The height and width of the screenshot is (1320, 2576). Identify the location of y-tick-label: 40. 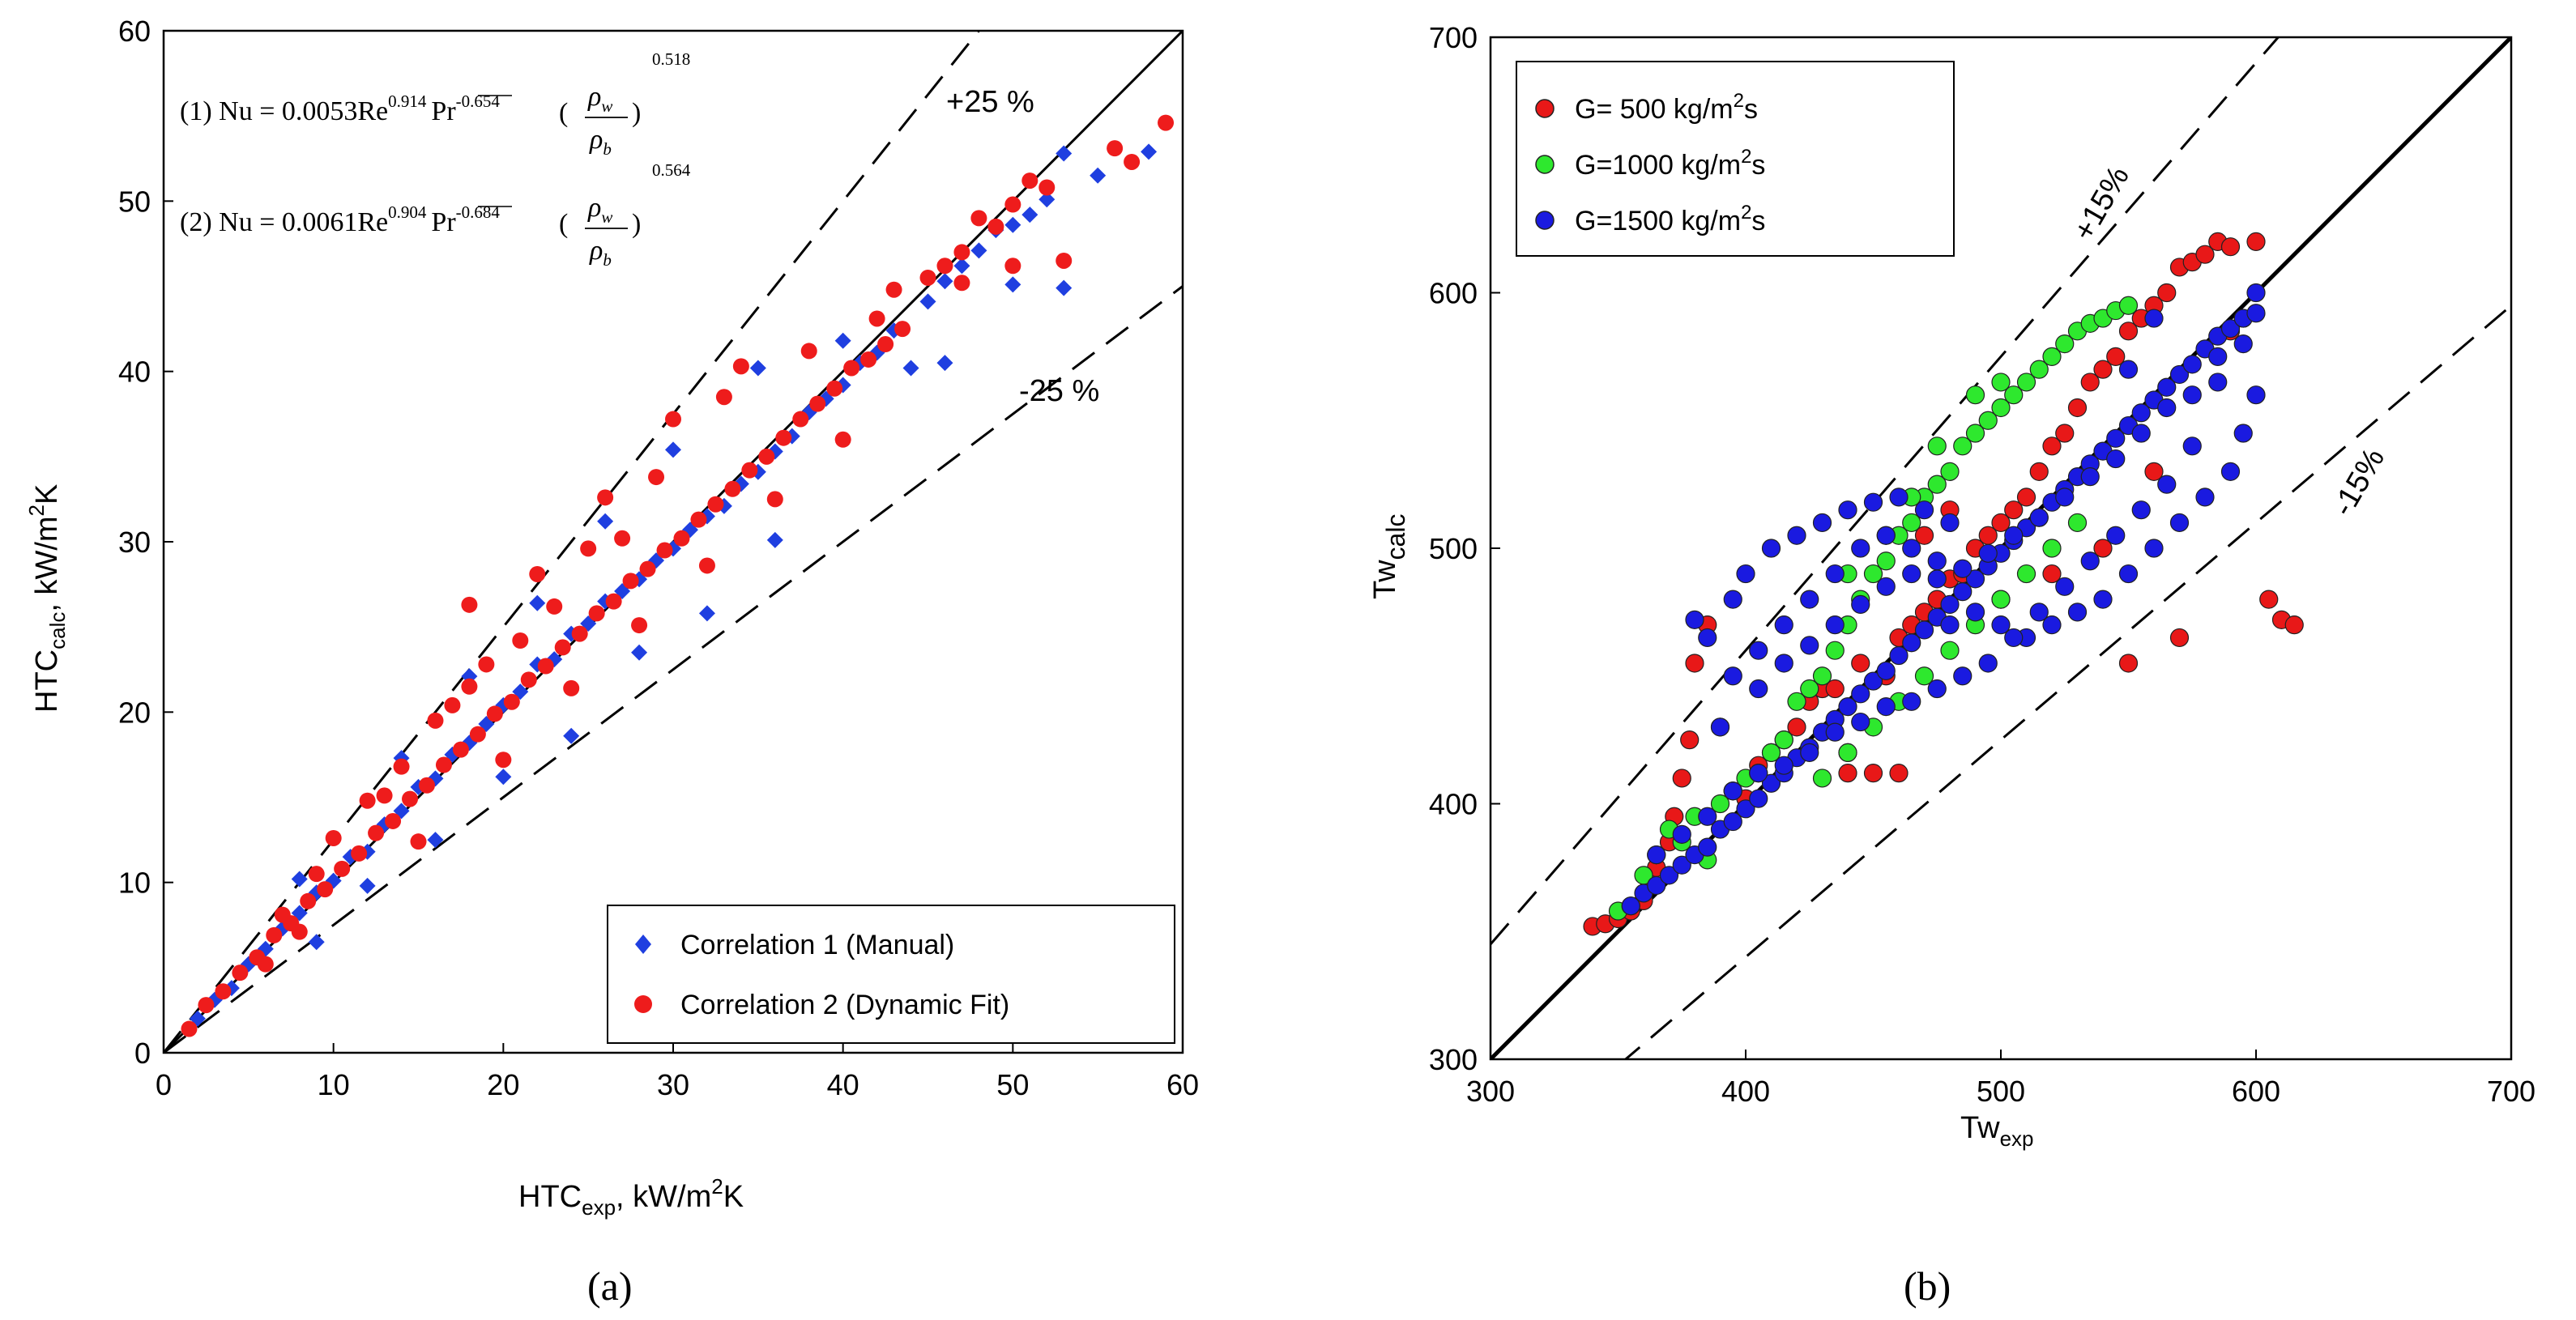
(135, 372).